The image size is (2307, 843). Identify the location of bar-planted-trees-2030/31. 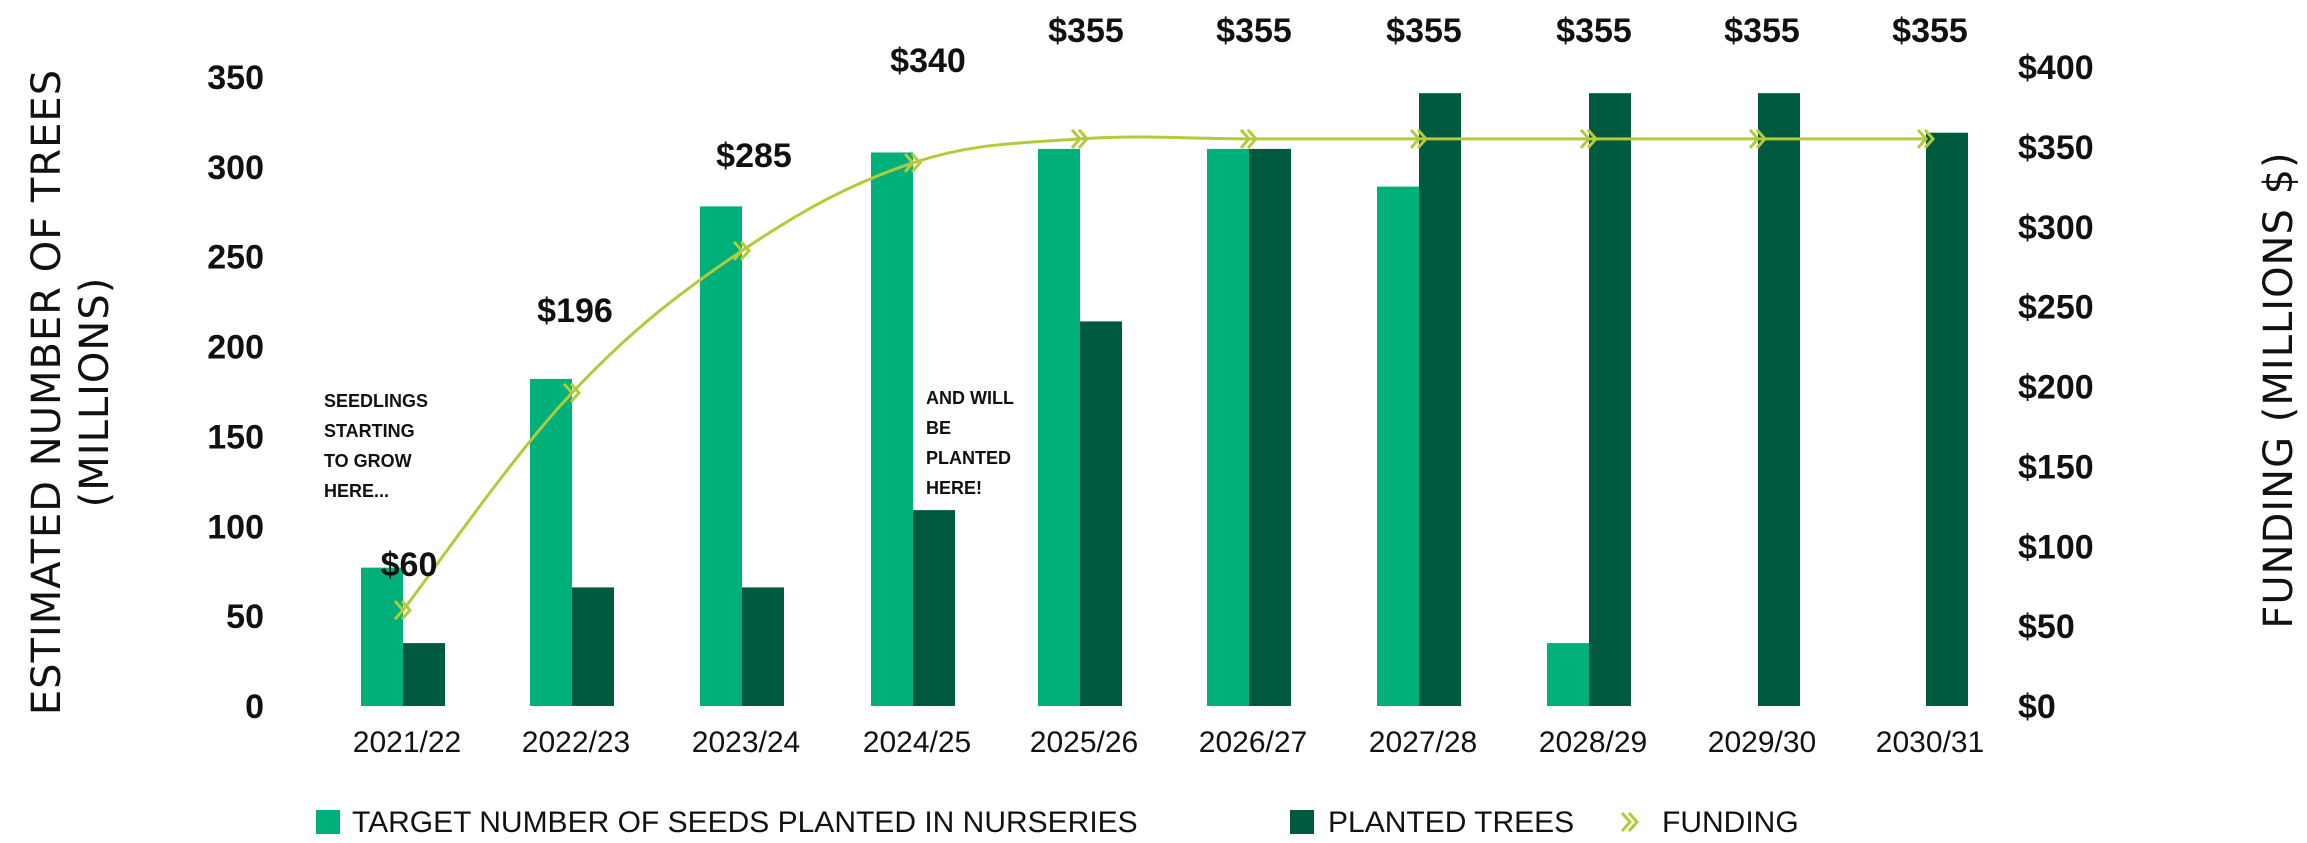
(1947, 419).